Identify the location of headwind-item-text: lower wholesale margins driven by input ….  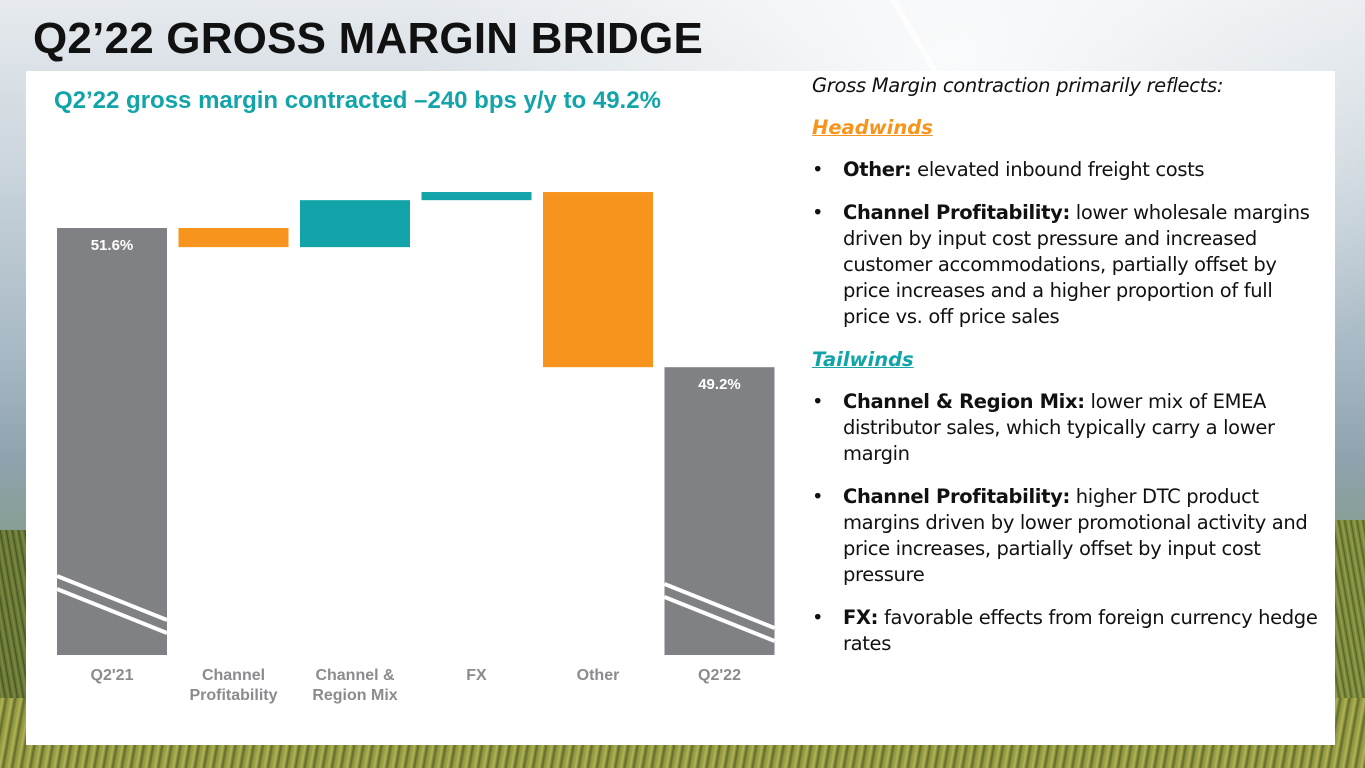
(1076, 264).